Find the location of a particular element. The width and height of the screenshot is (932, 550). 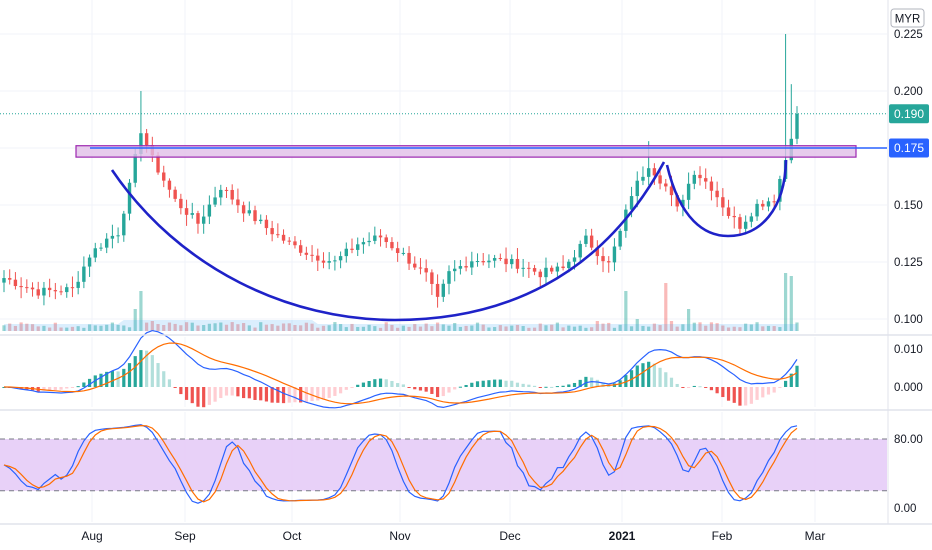

stochastic-d-line is located at coordinates (400, 463).